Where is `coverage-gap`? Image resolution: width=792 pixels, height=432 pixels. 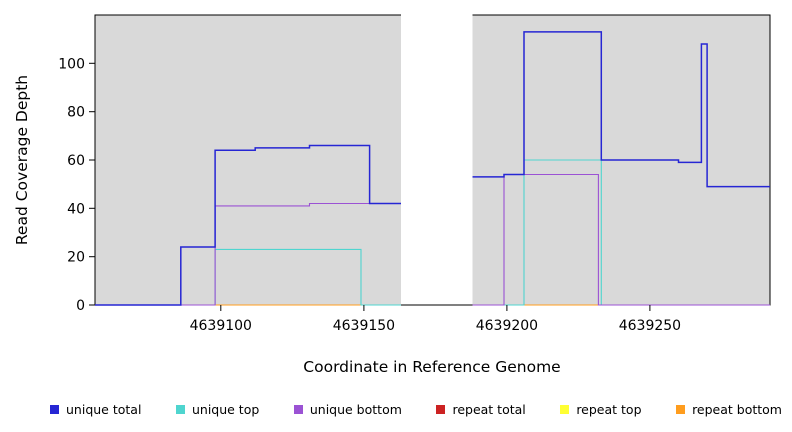
coverage-gap is located at coordinates (437, 158).